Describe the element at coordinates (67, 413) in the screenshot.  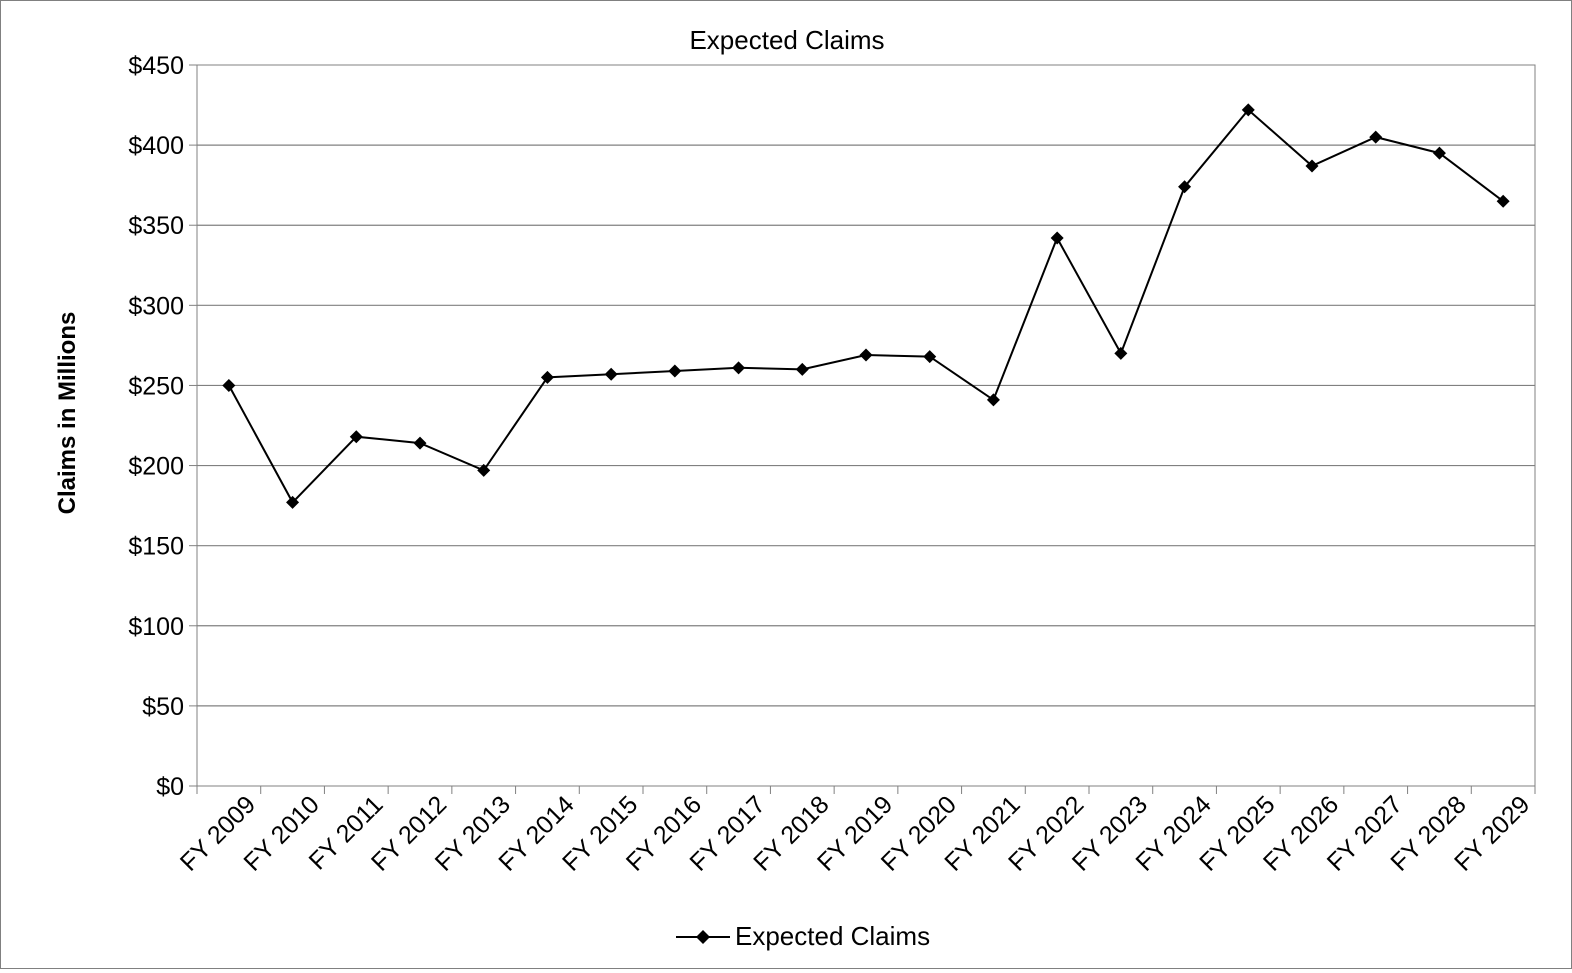
I see `y-axis-label: Claims in Millions` at that location.